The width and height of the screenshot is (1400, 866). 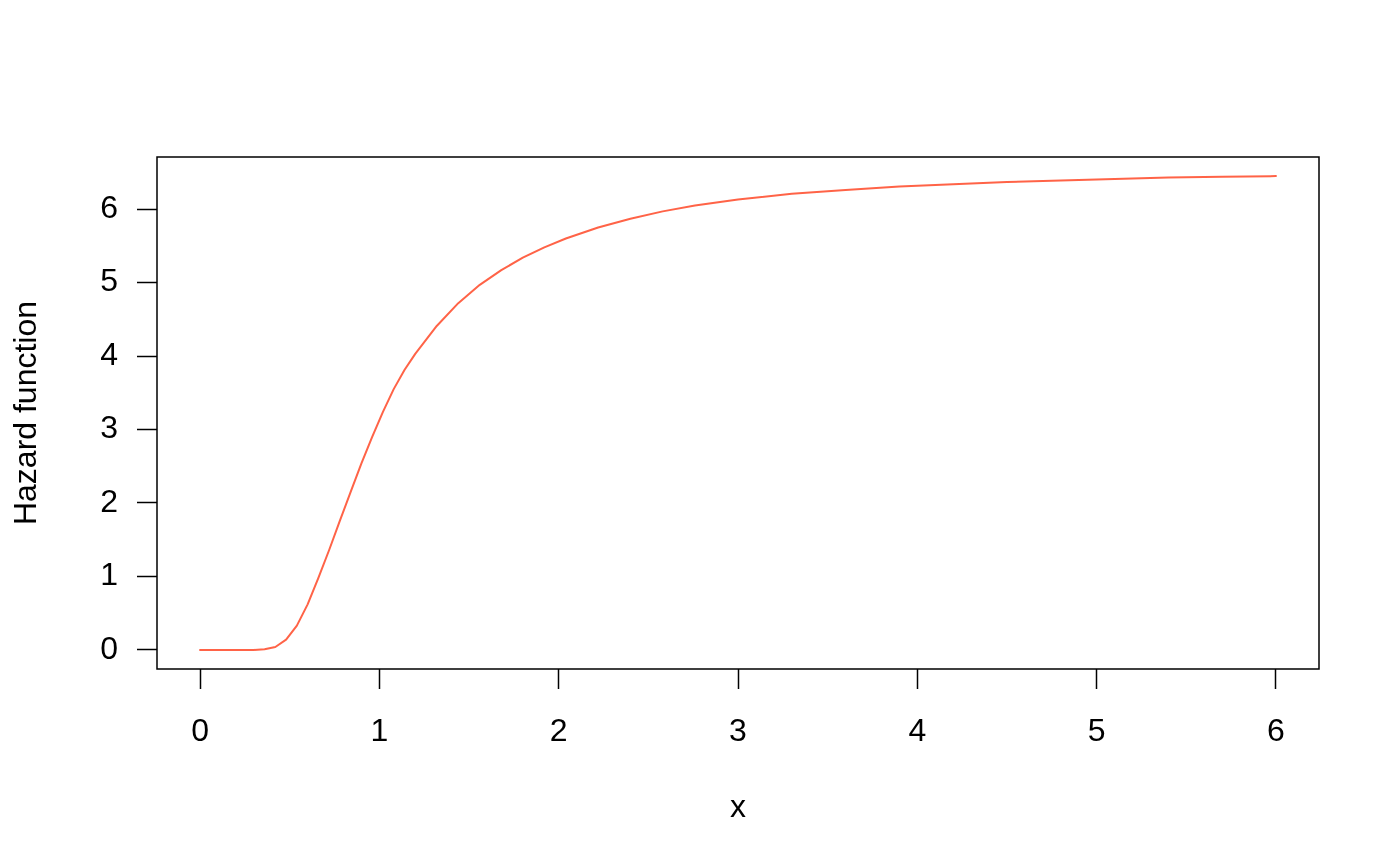 What do you see at coordinates (109, 500) in the screenshot?
I see `y-tick-label: 2` at bounding box center [109, 500].